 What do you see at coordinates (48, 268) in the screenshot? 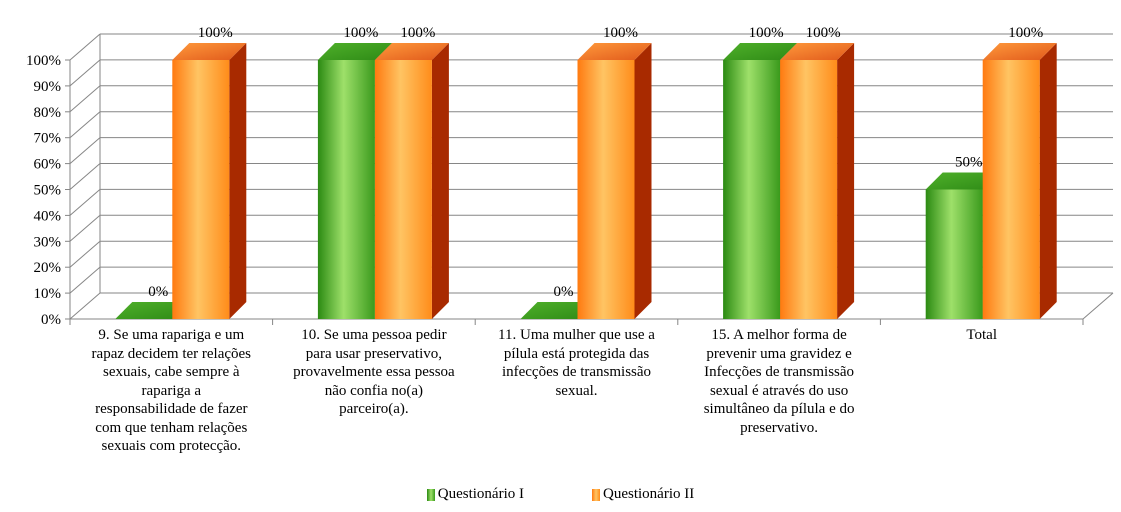
I see `y-tick-label: 20%` at bounding box center [48, 268].